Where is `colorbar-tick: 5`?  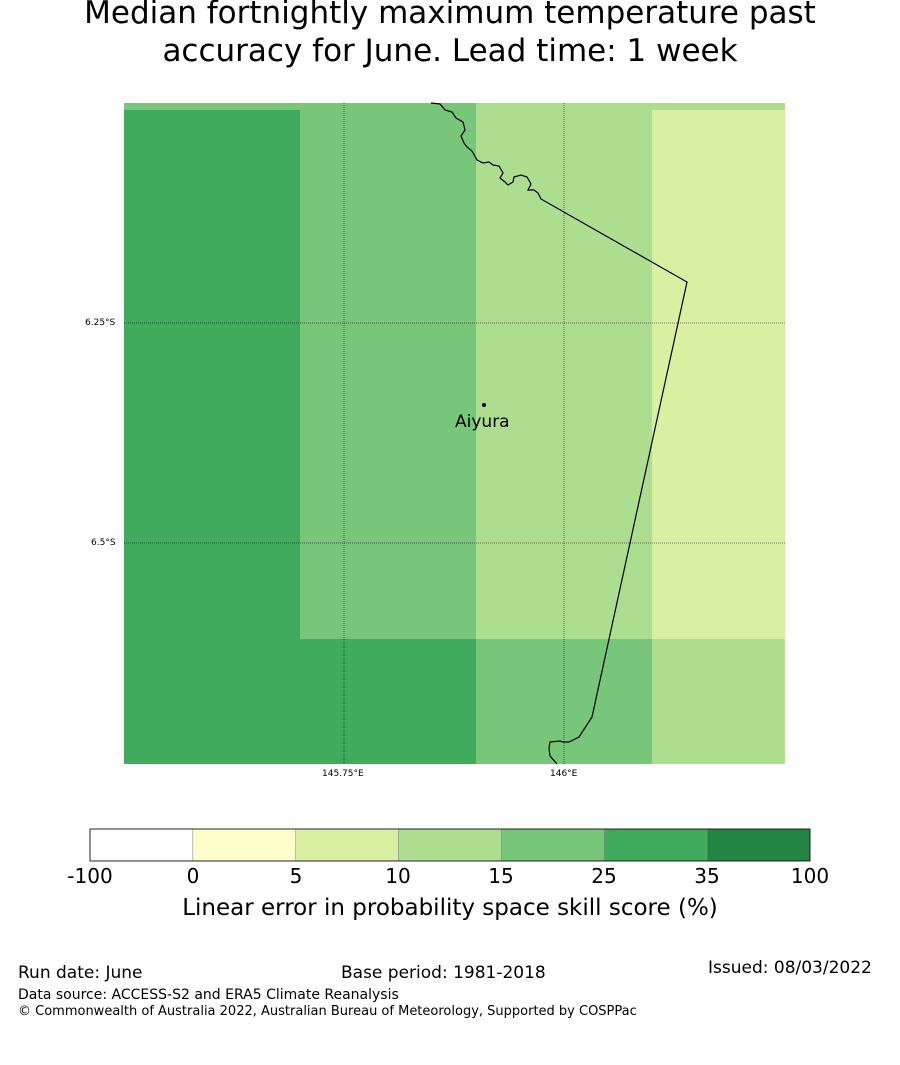
colorbar-tick: 5 is located at coordinates (296, 876).